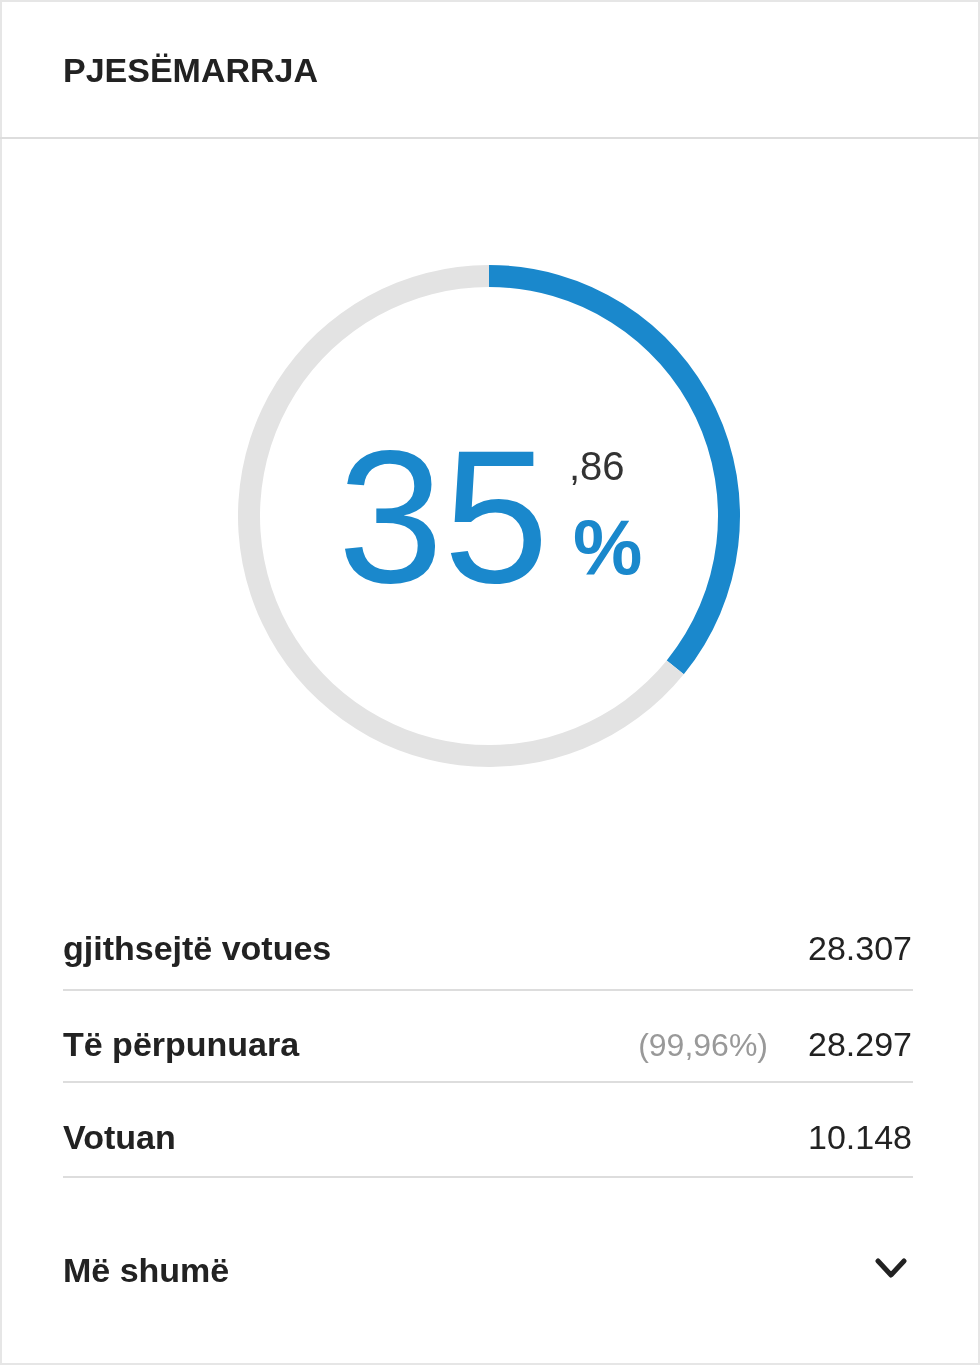 This screenshot has height=1365, width=980. Describe the element at coordinates (119, 1137) in the screenshot. I see `text: Votuan` at that location.